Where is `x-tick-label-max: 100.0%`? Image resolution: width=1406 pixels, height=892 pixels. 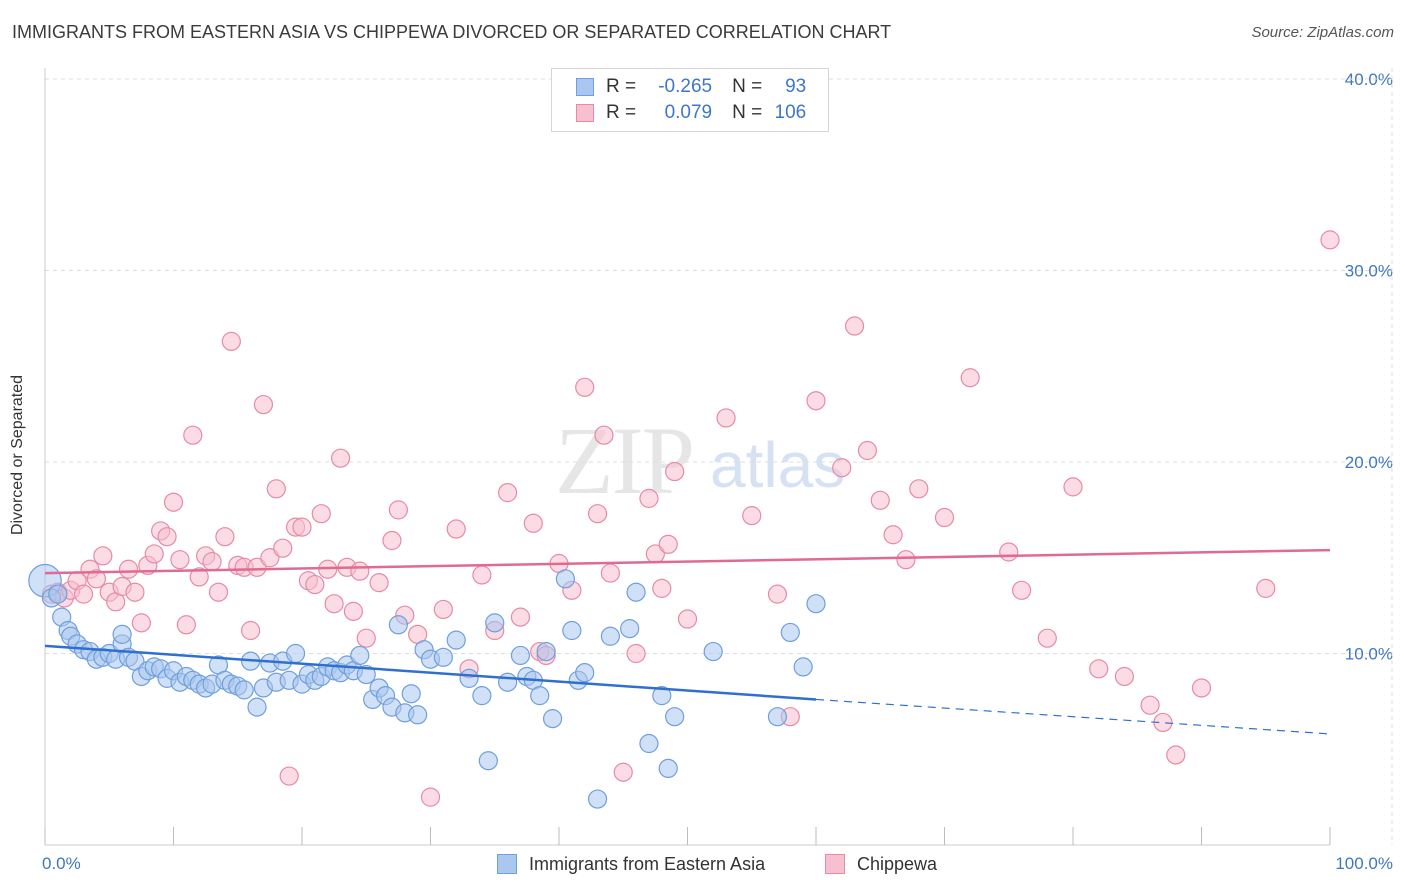
x-tick-label-max: 100.0% is located at coordinates (1364, 863).